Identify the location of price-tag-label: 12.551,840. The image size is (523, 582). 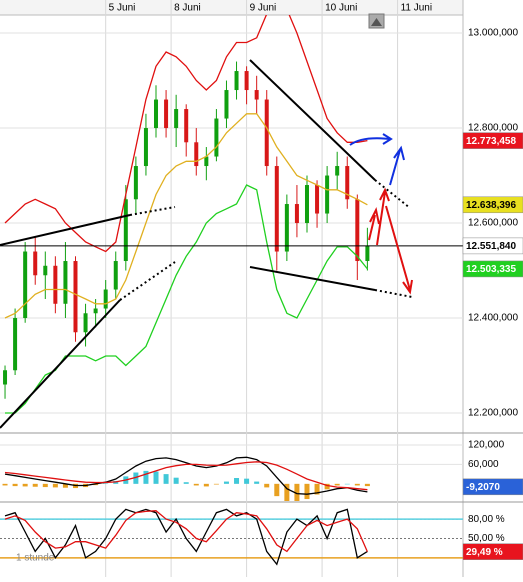
(491, 246).